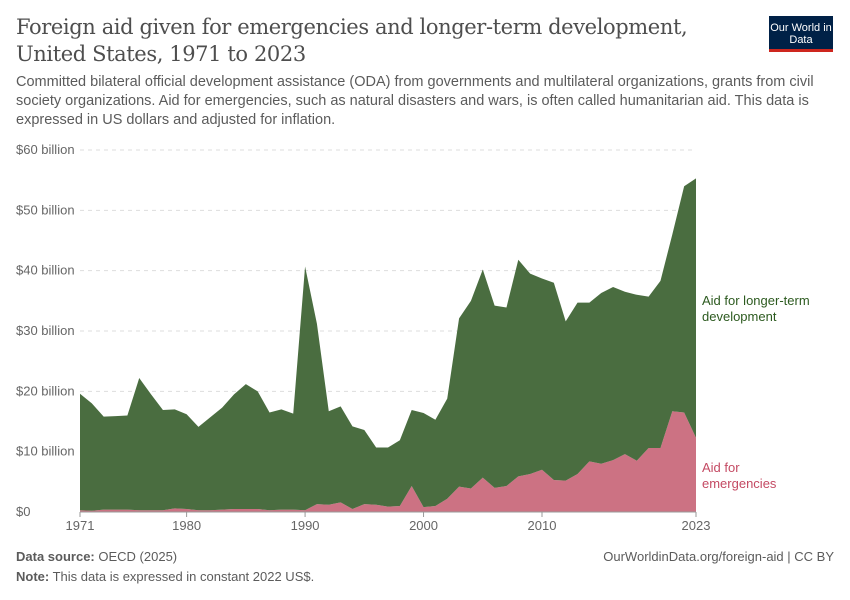 The width and height of the screenshot is (850, 600). I want to click on legend-emergencies: Aid for, so click(721, 467).